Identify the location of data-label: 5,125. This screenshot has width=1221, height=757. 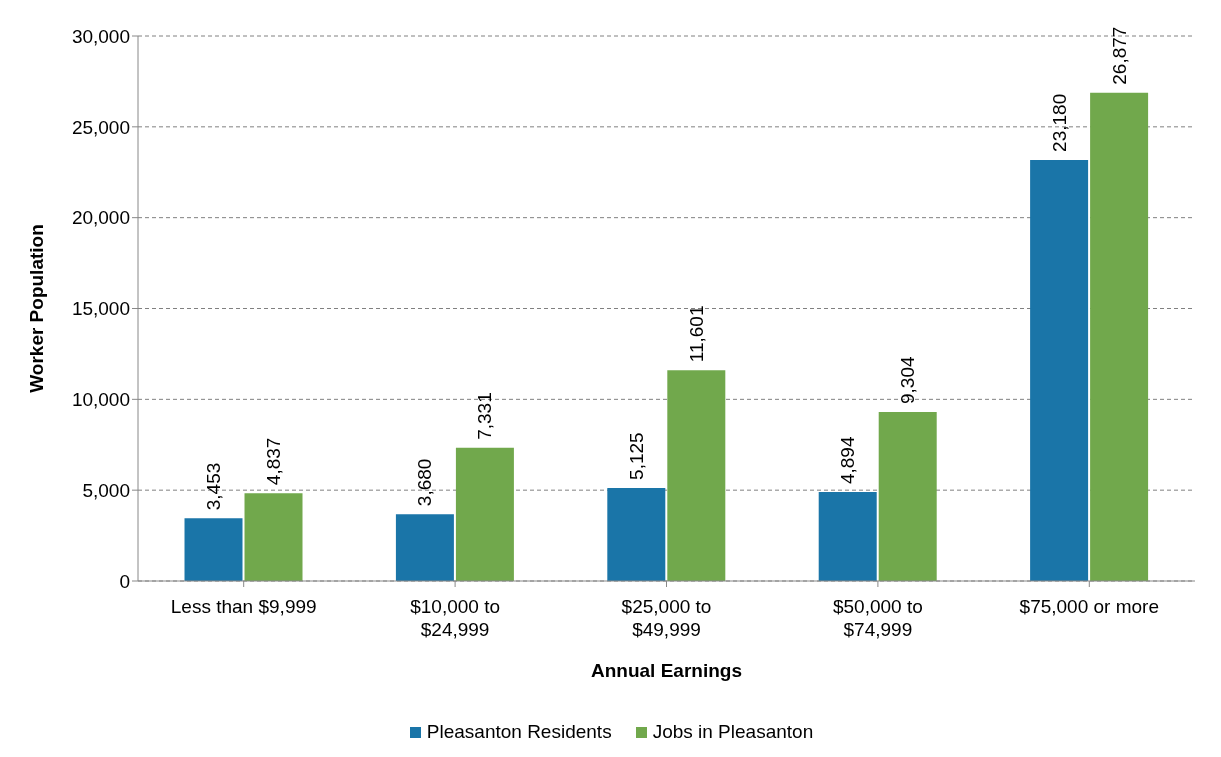
(636, 456).